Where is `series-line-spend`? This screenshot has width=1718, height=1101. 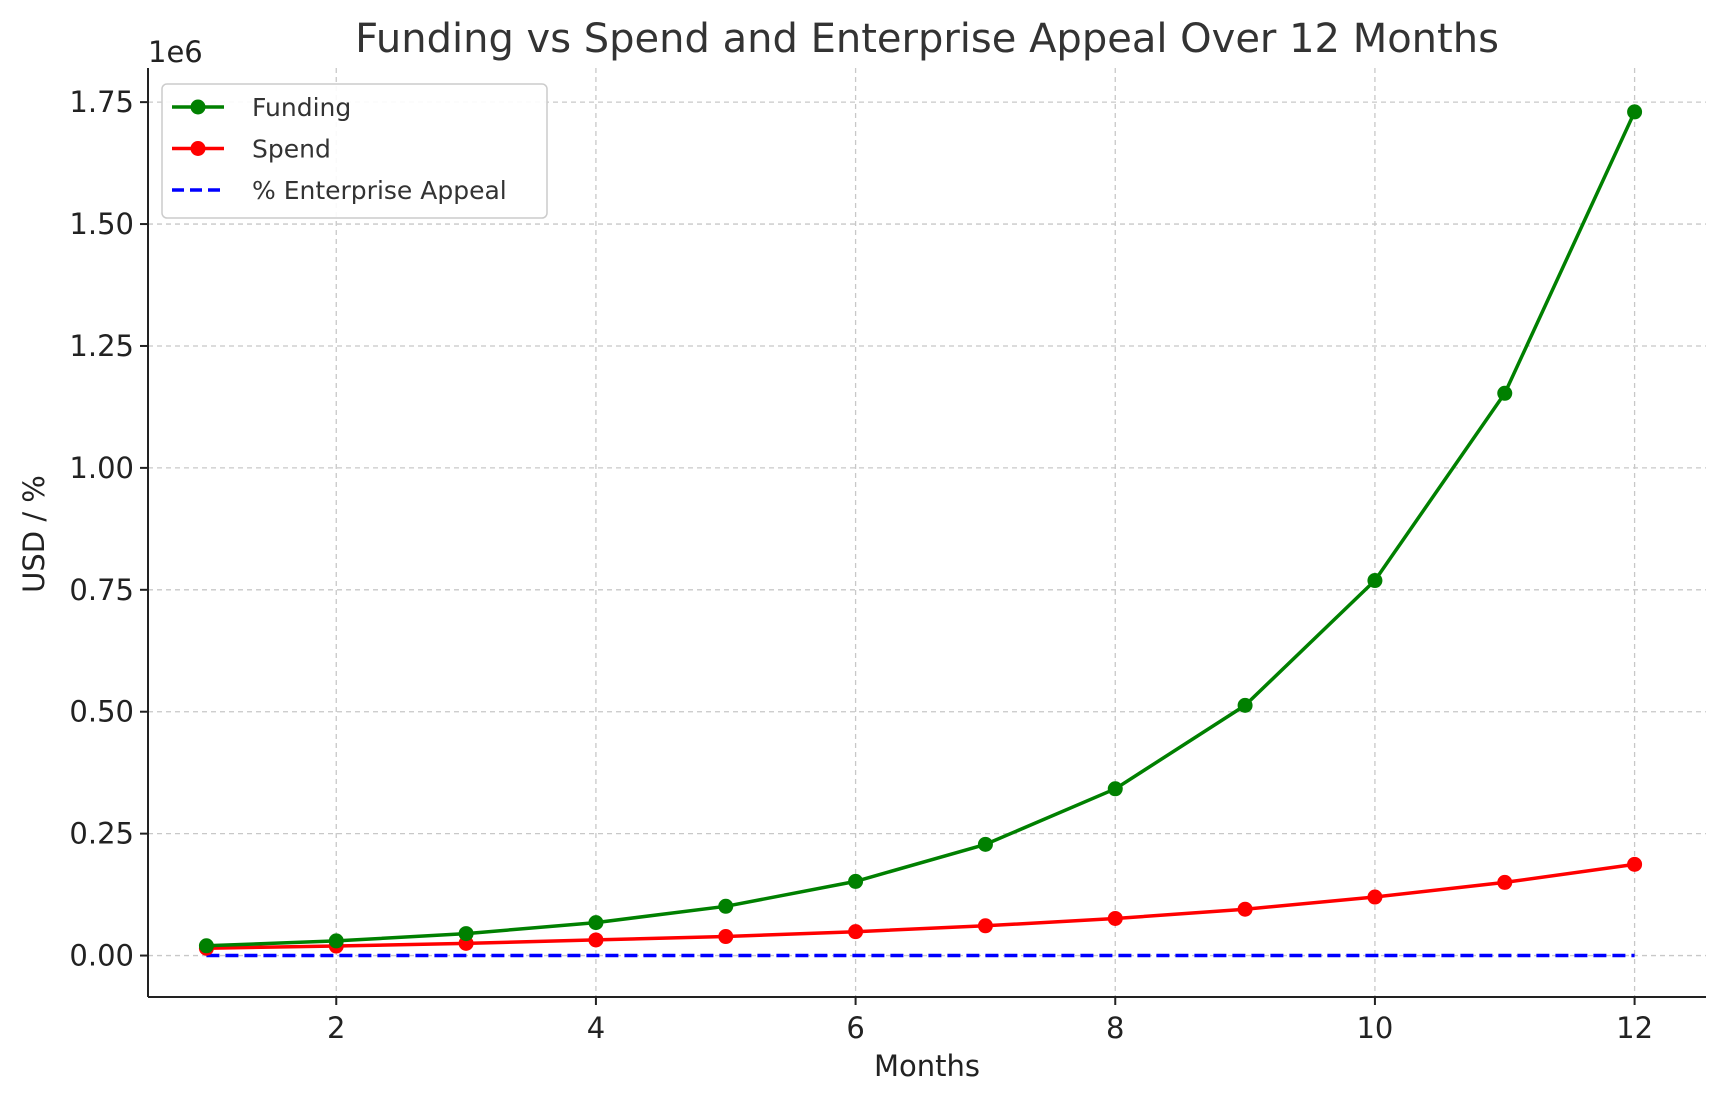
series-line-spend is located at coordinates (920, 906).